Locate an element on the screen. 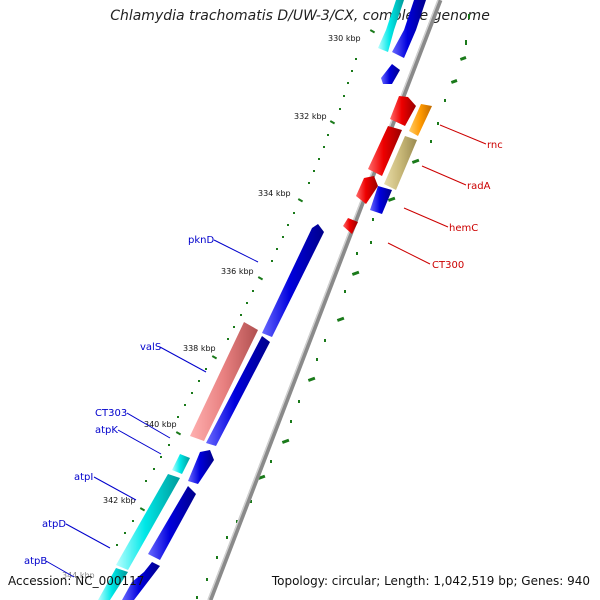  right-label-lines is located at coordinates (437, 194).